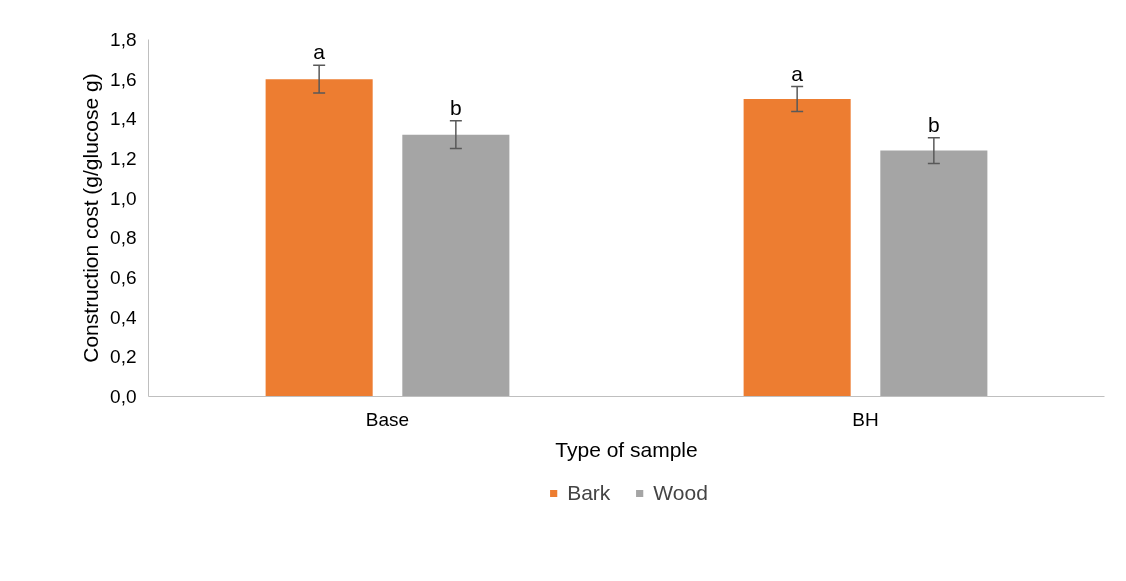 This screenshot has height=581, width=1126. I want to click on x-tick-label: Base, so click(387, 419).